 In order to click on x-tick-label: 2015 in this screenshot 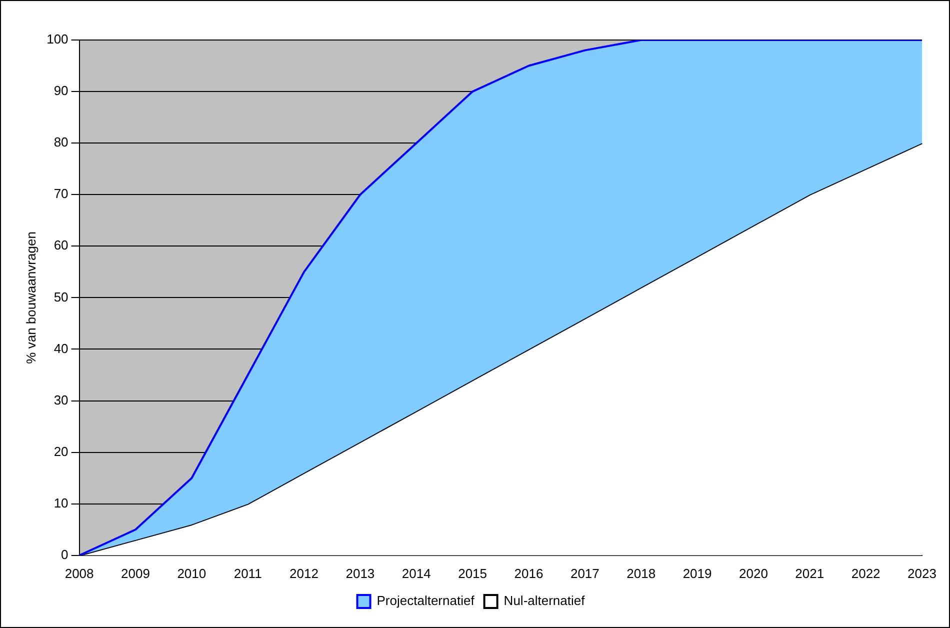, I will do `click(473, 573)`.